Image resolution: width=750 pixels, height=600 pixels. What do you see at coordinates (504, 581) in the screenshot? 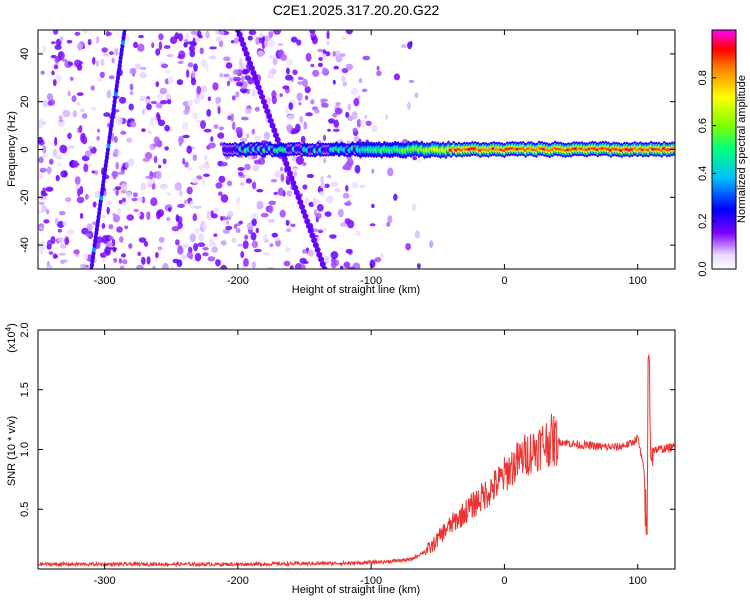
I see `snr-x-tick-label-3: 0` at bounding box center [504, 581].